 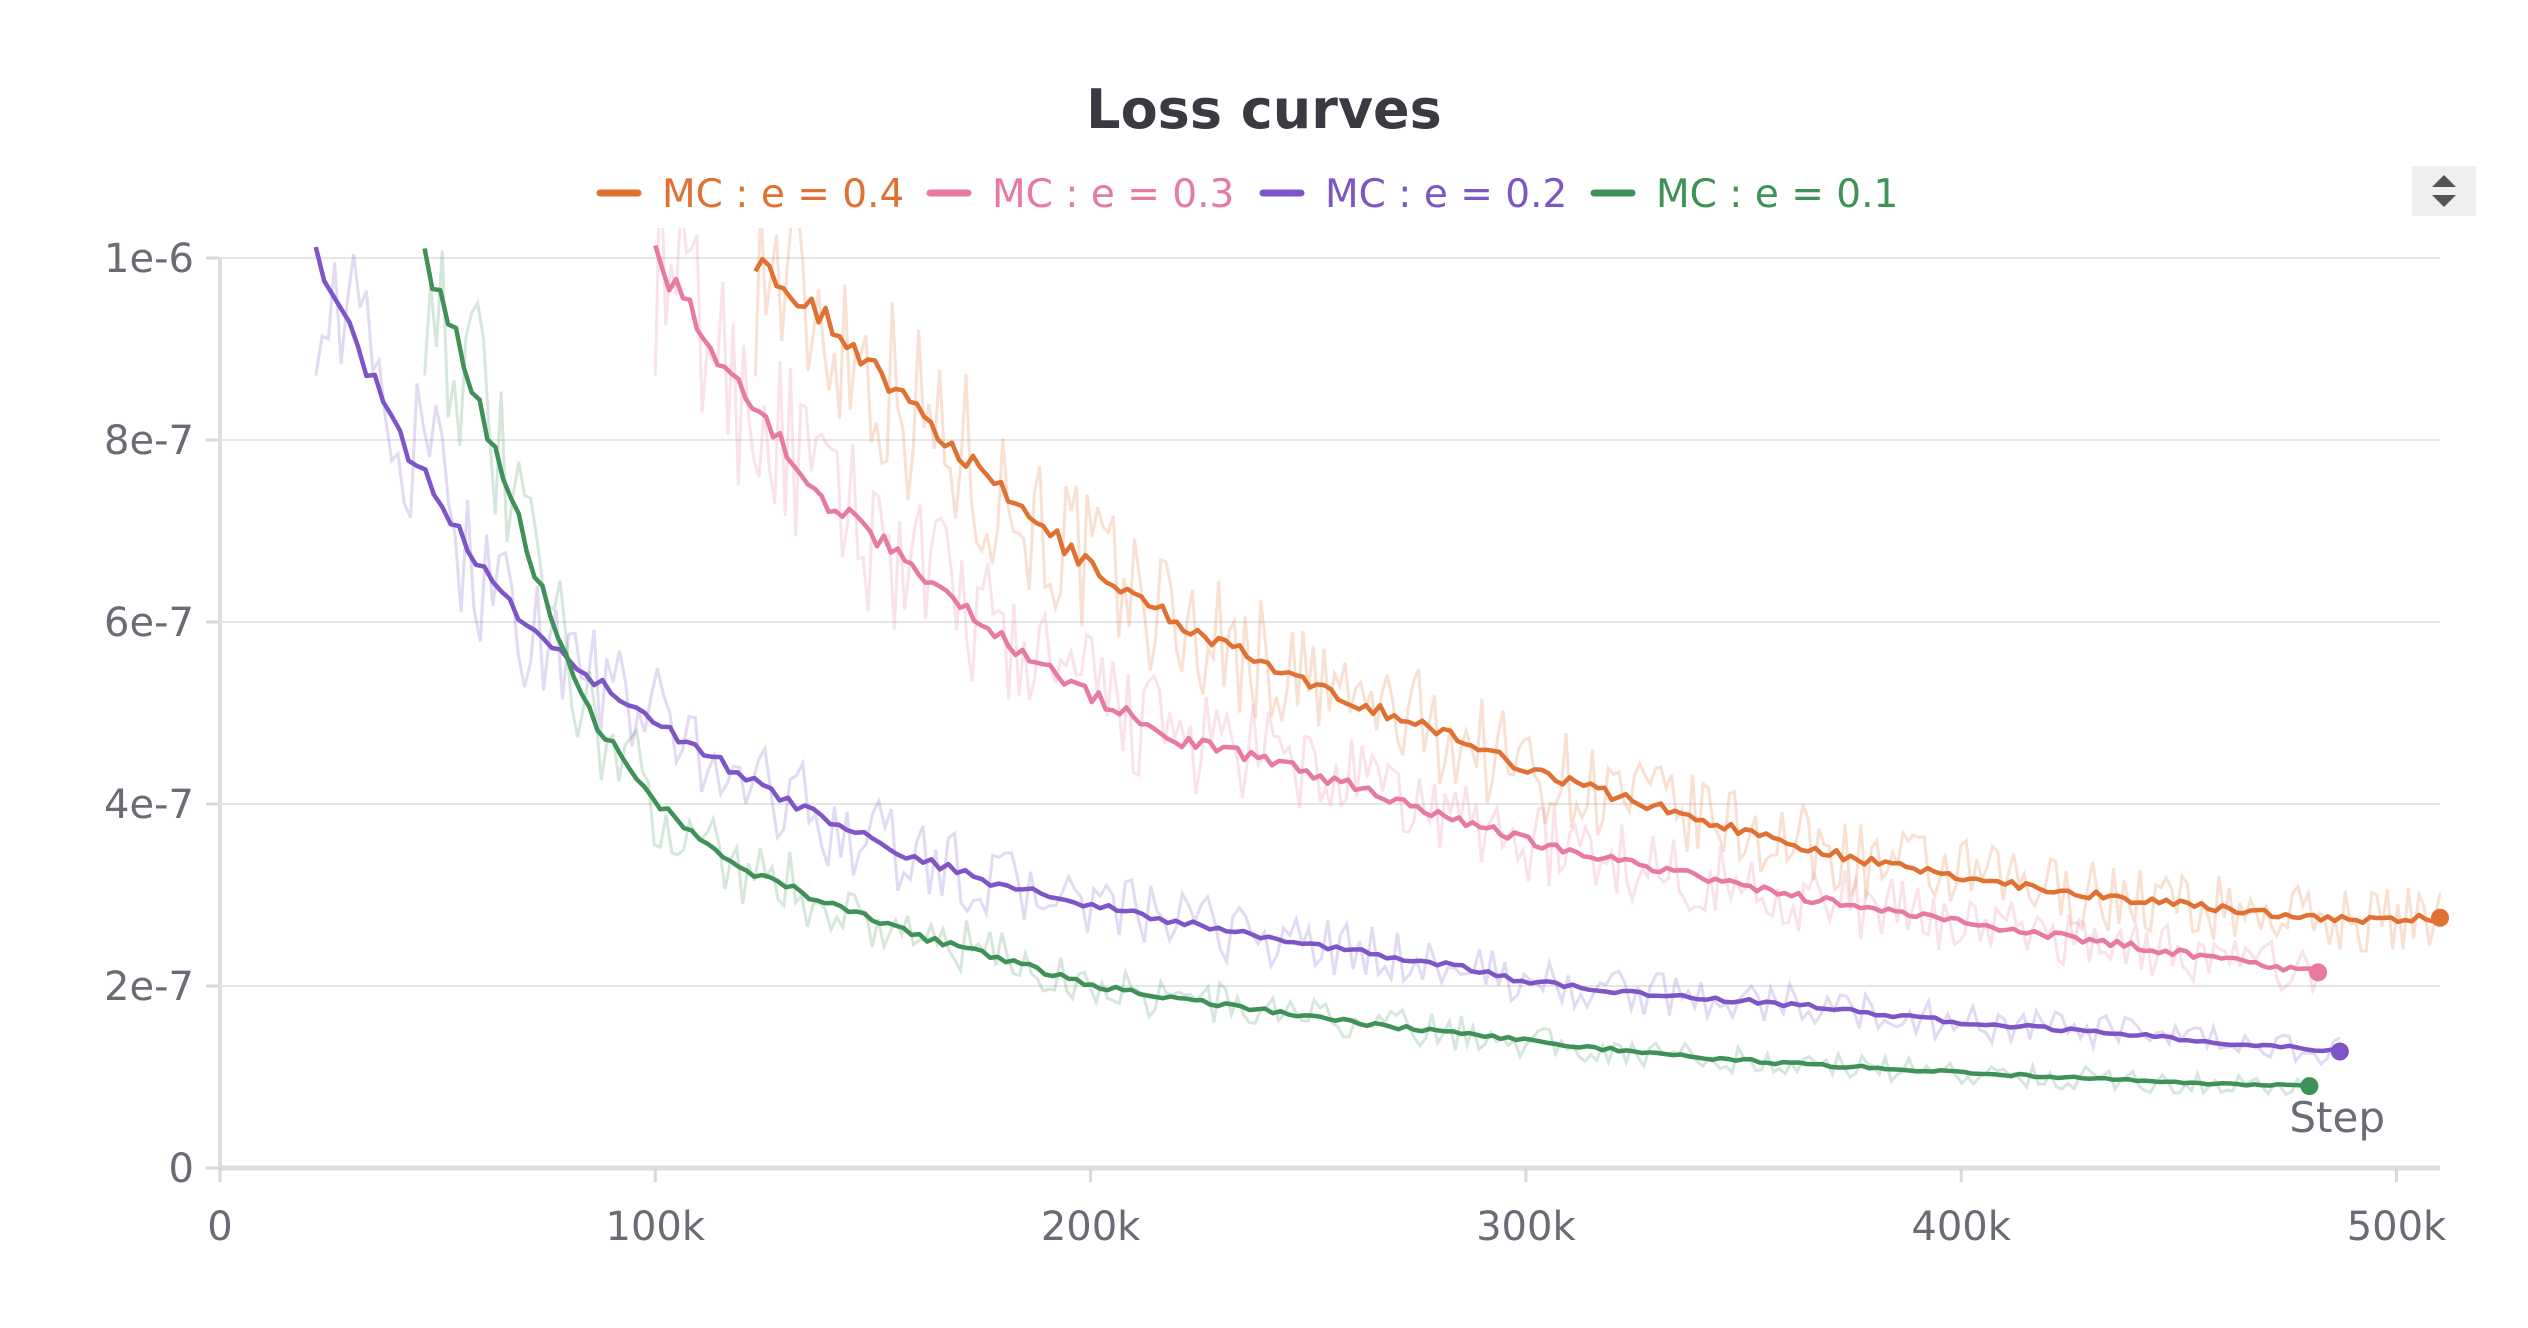 I want to click on x-tick-label: 300k, so click(x=1526, y=1227).